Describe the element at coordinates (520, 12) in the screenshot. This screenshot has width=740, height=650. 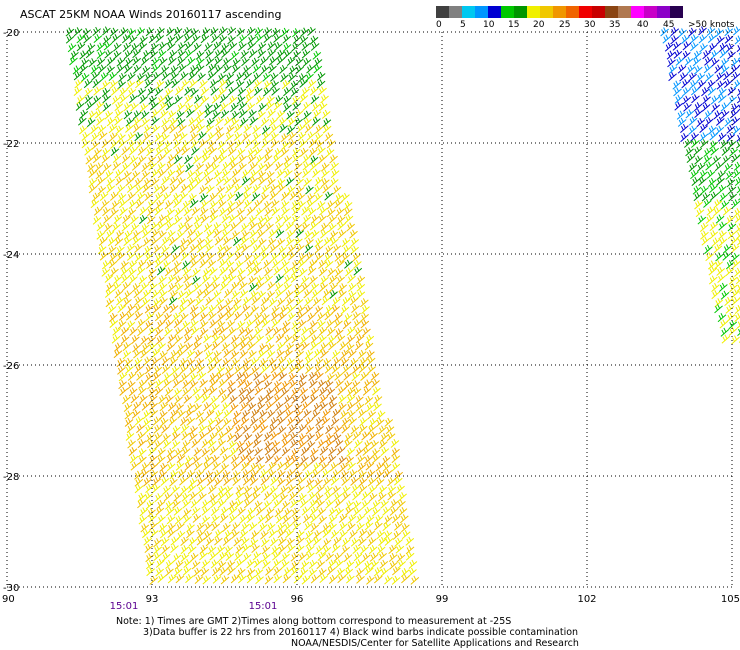
I see `colorbar-segment` at that location.